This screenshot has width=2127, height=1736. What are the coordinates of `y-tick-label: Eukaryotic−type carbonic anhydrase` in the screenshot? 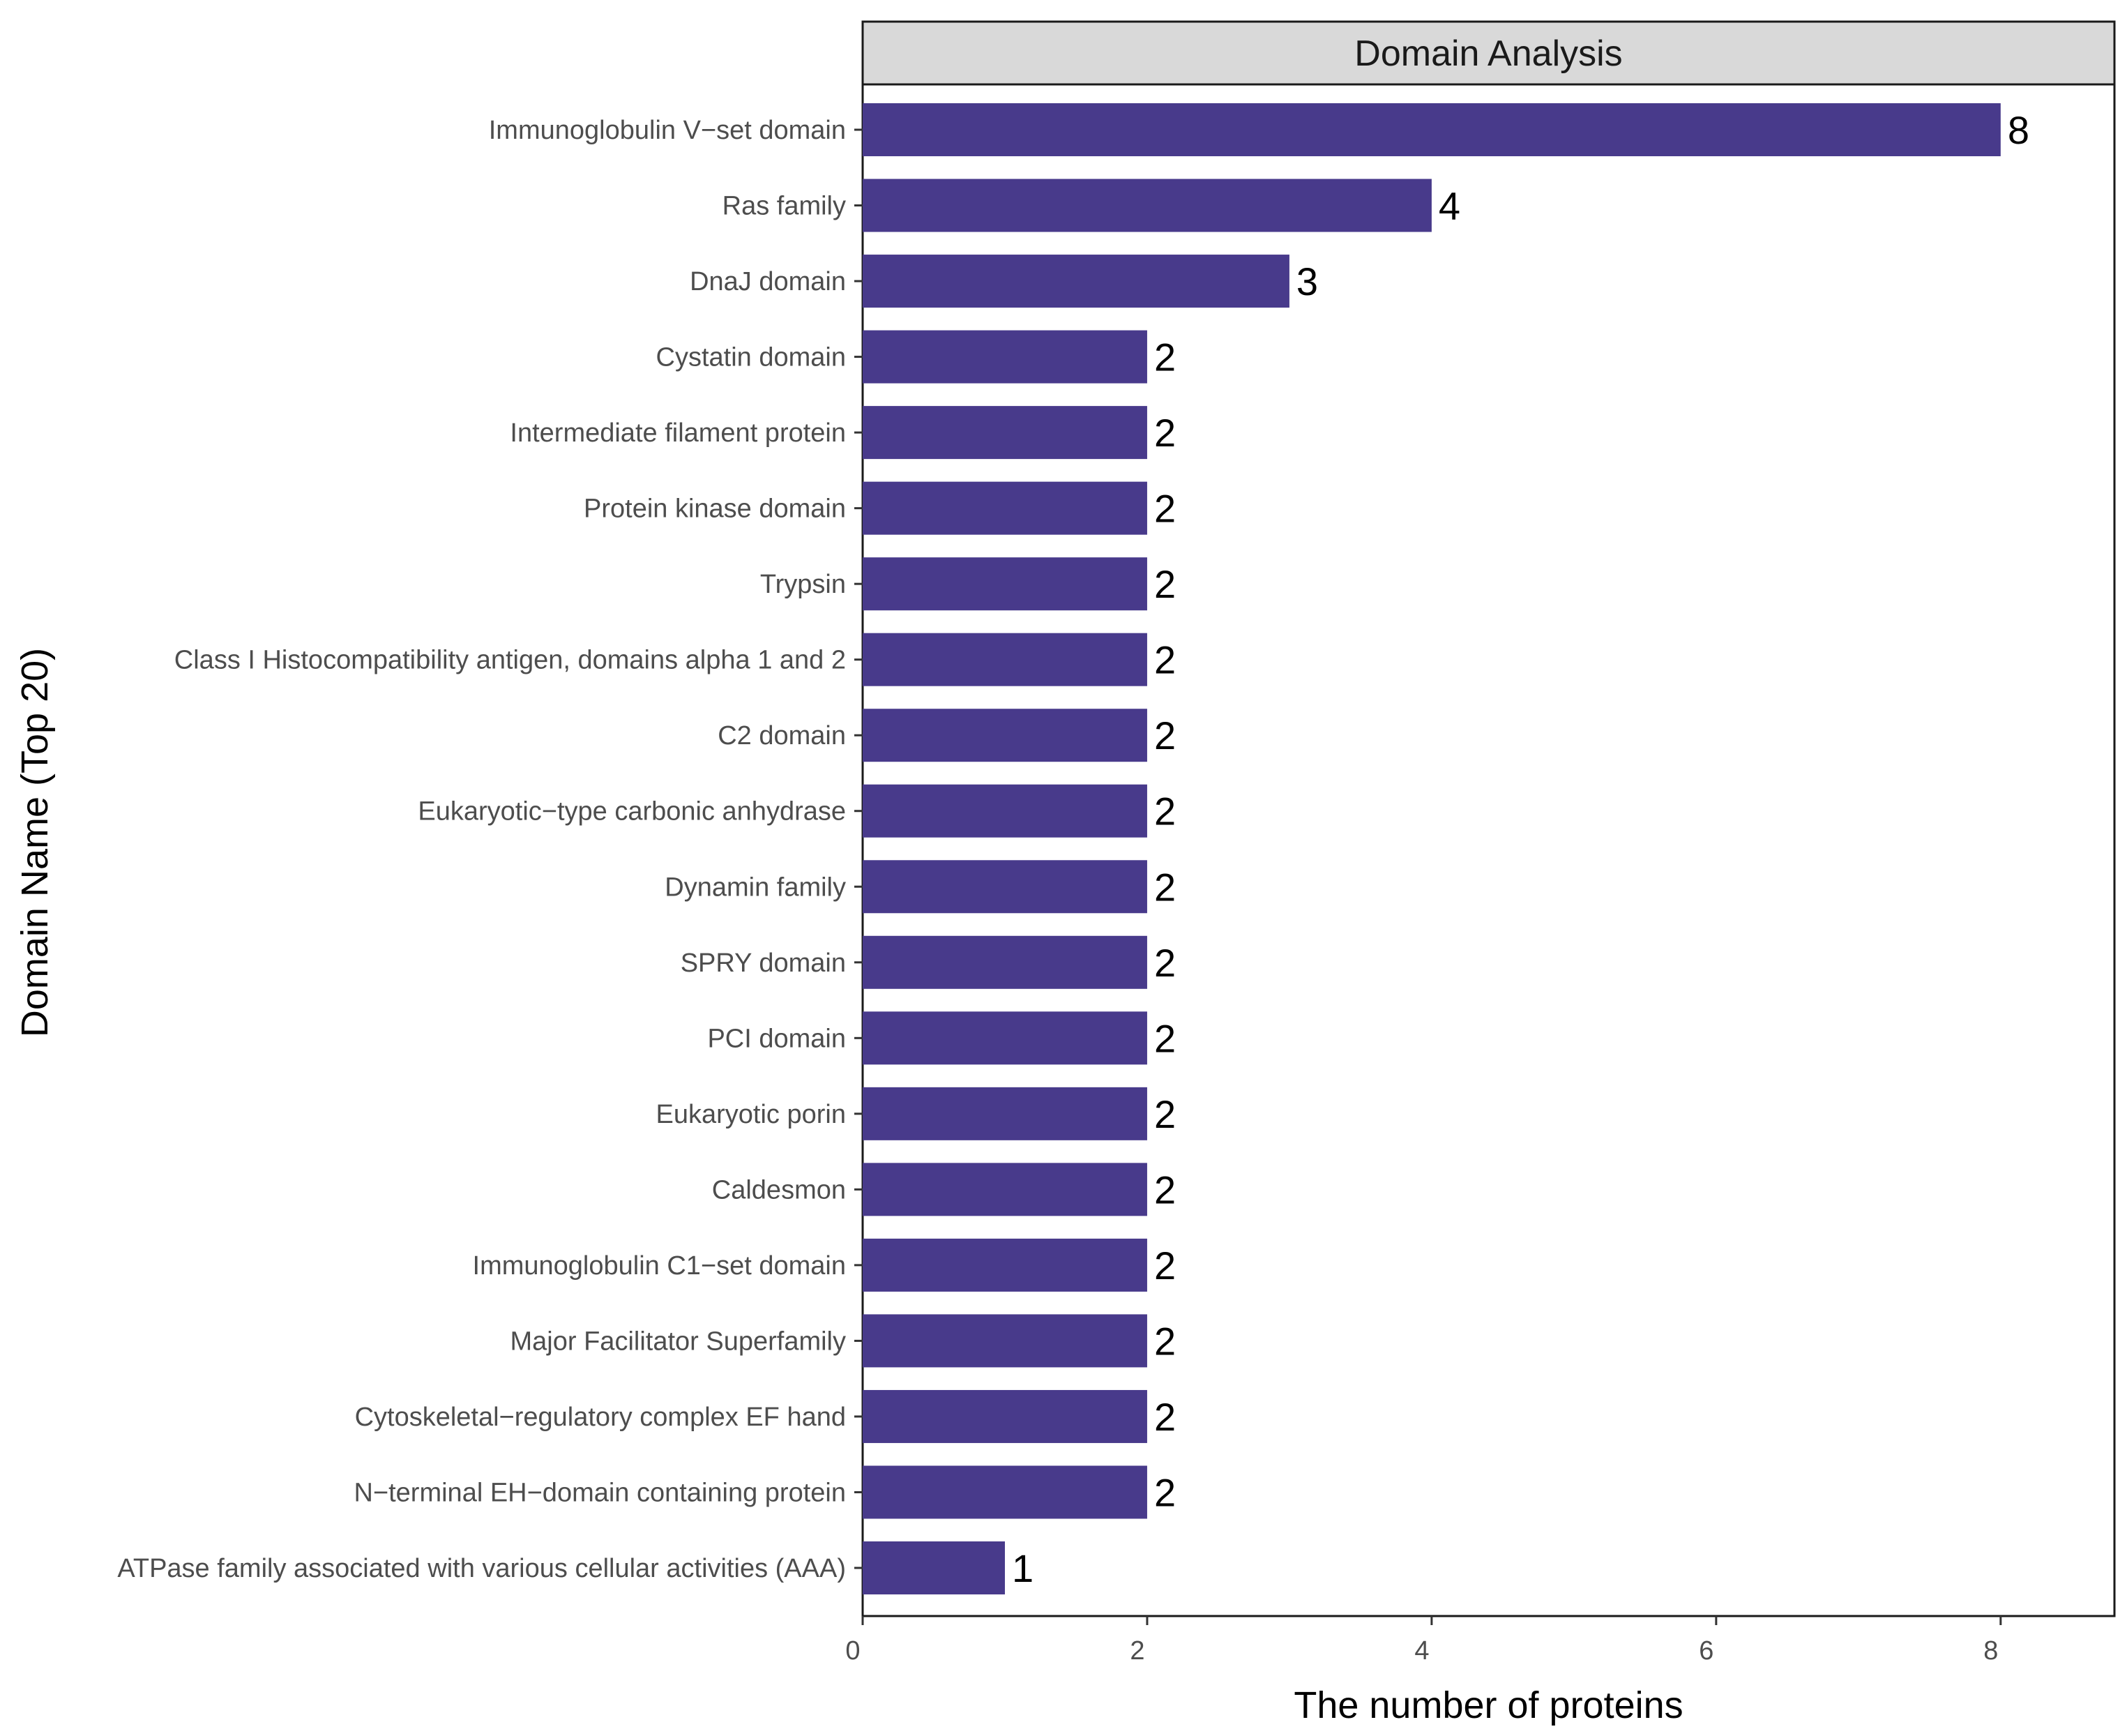 It's located at (632, 812).